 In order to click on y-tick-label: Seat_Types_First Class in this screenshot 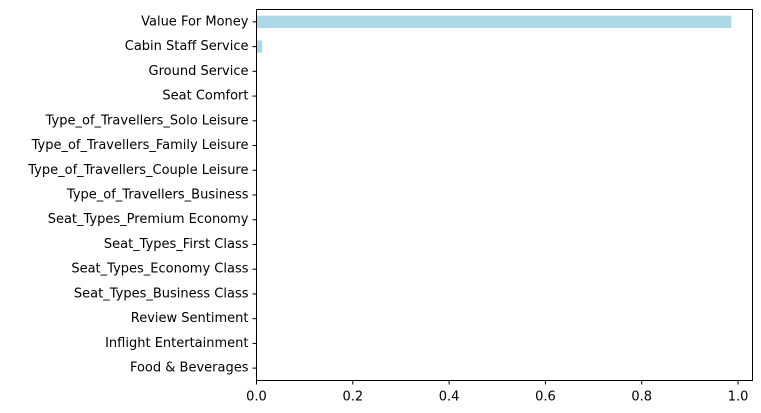, I will do `click(176, 244)`.